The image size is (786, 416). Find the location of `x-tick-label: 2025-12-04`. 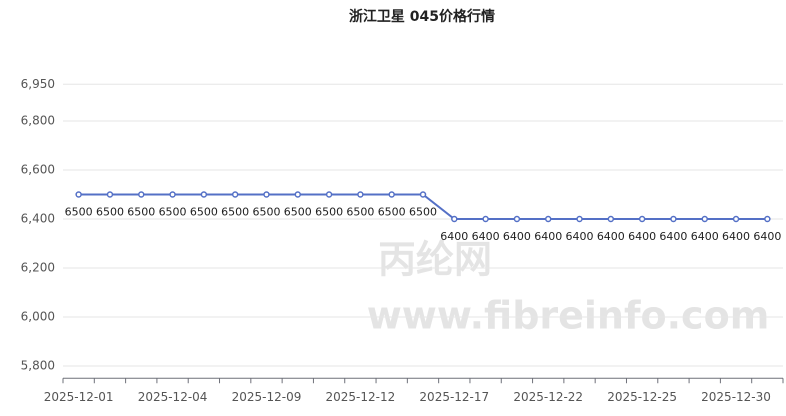

x-tick-label: 2025-12-04 is located at coordinates (173, 397).